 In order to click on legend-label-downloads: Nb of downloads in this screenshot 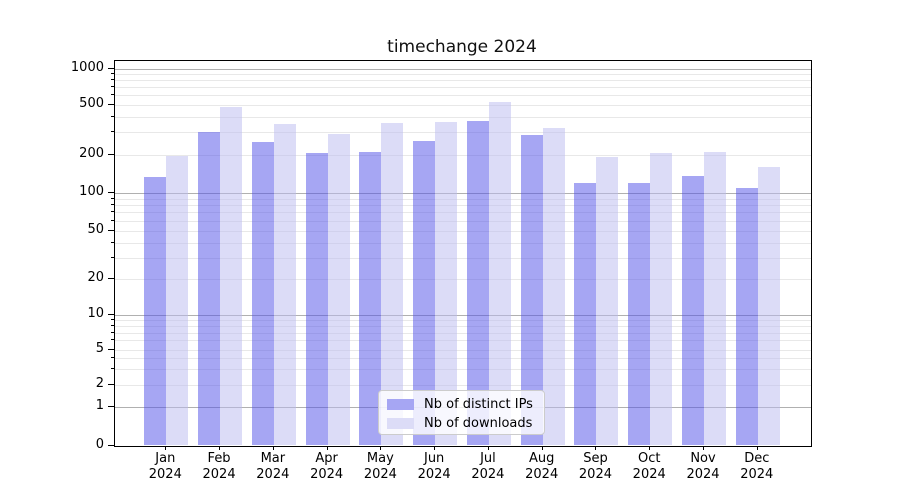, I will do `click(478, 423)`.